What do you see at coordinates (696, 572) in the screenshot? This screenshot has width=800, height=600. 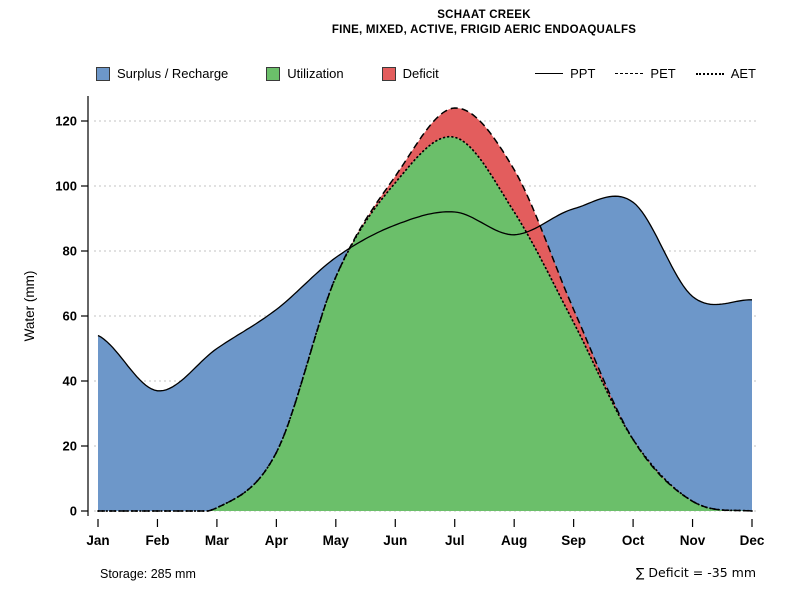 I see `deficit-annotation: ∑ Deficit = -35 mm` at bounding box center [696, 572].